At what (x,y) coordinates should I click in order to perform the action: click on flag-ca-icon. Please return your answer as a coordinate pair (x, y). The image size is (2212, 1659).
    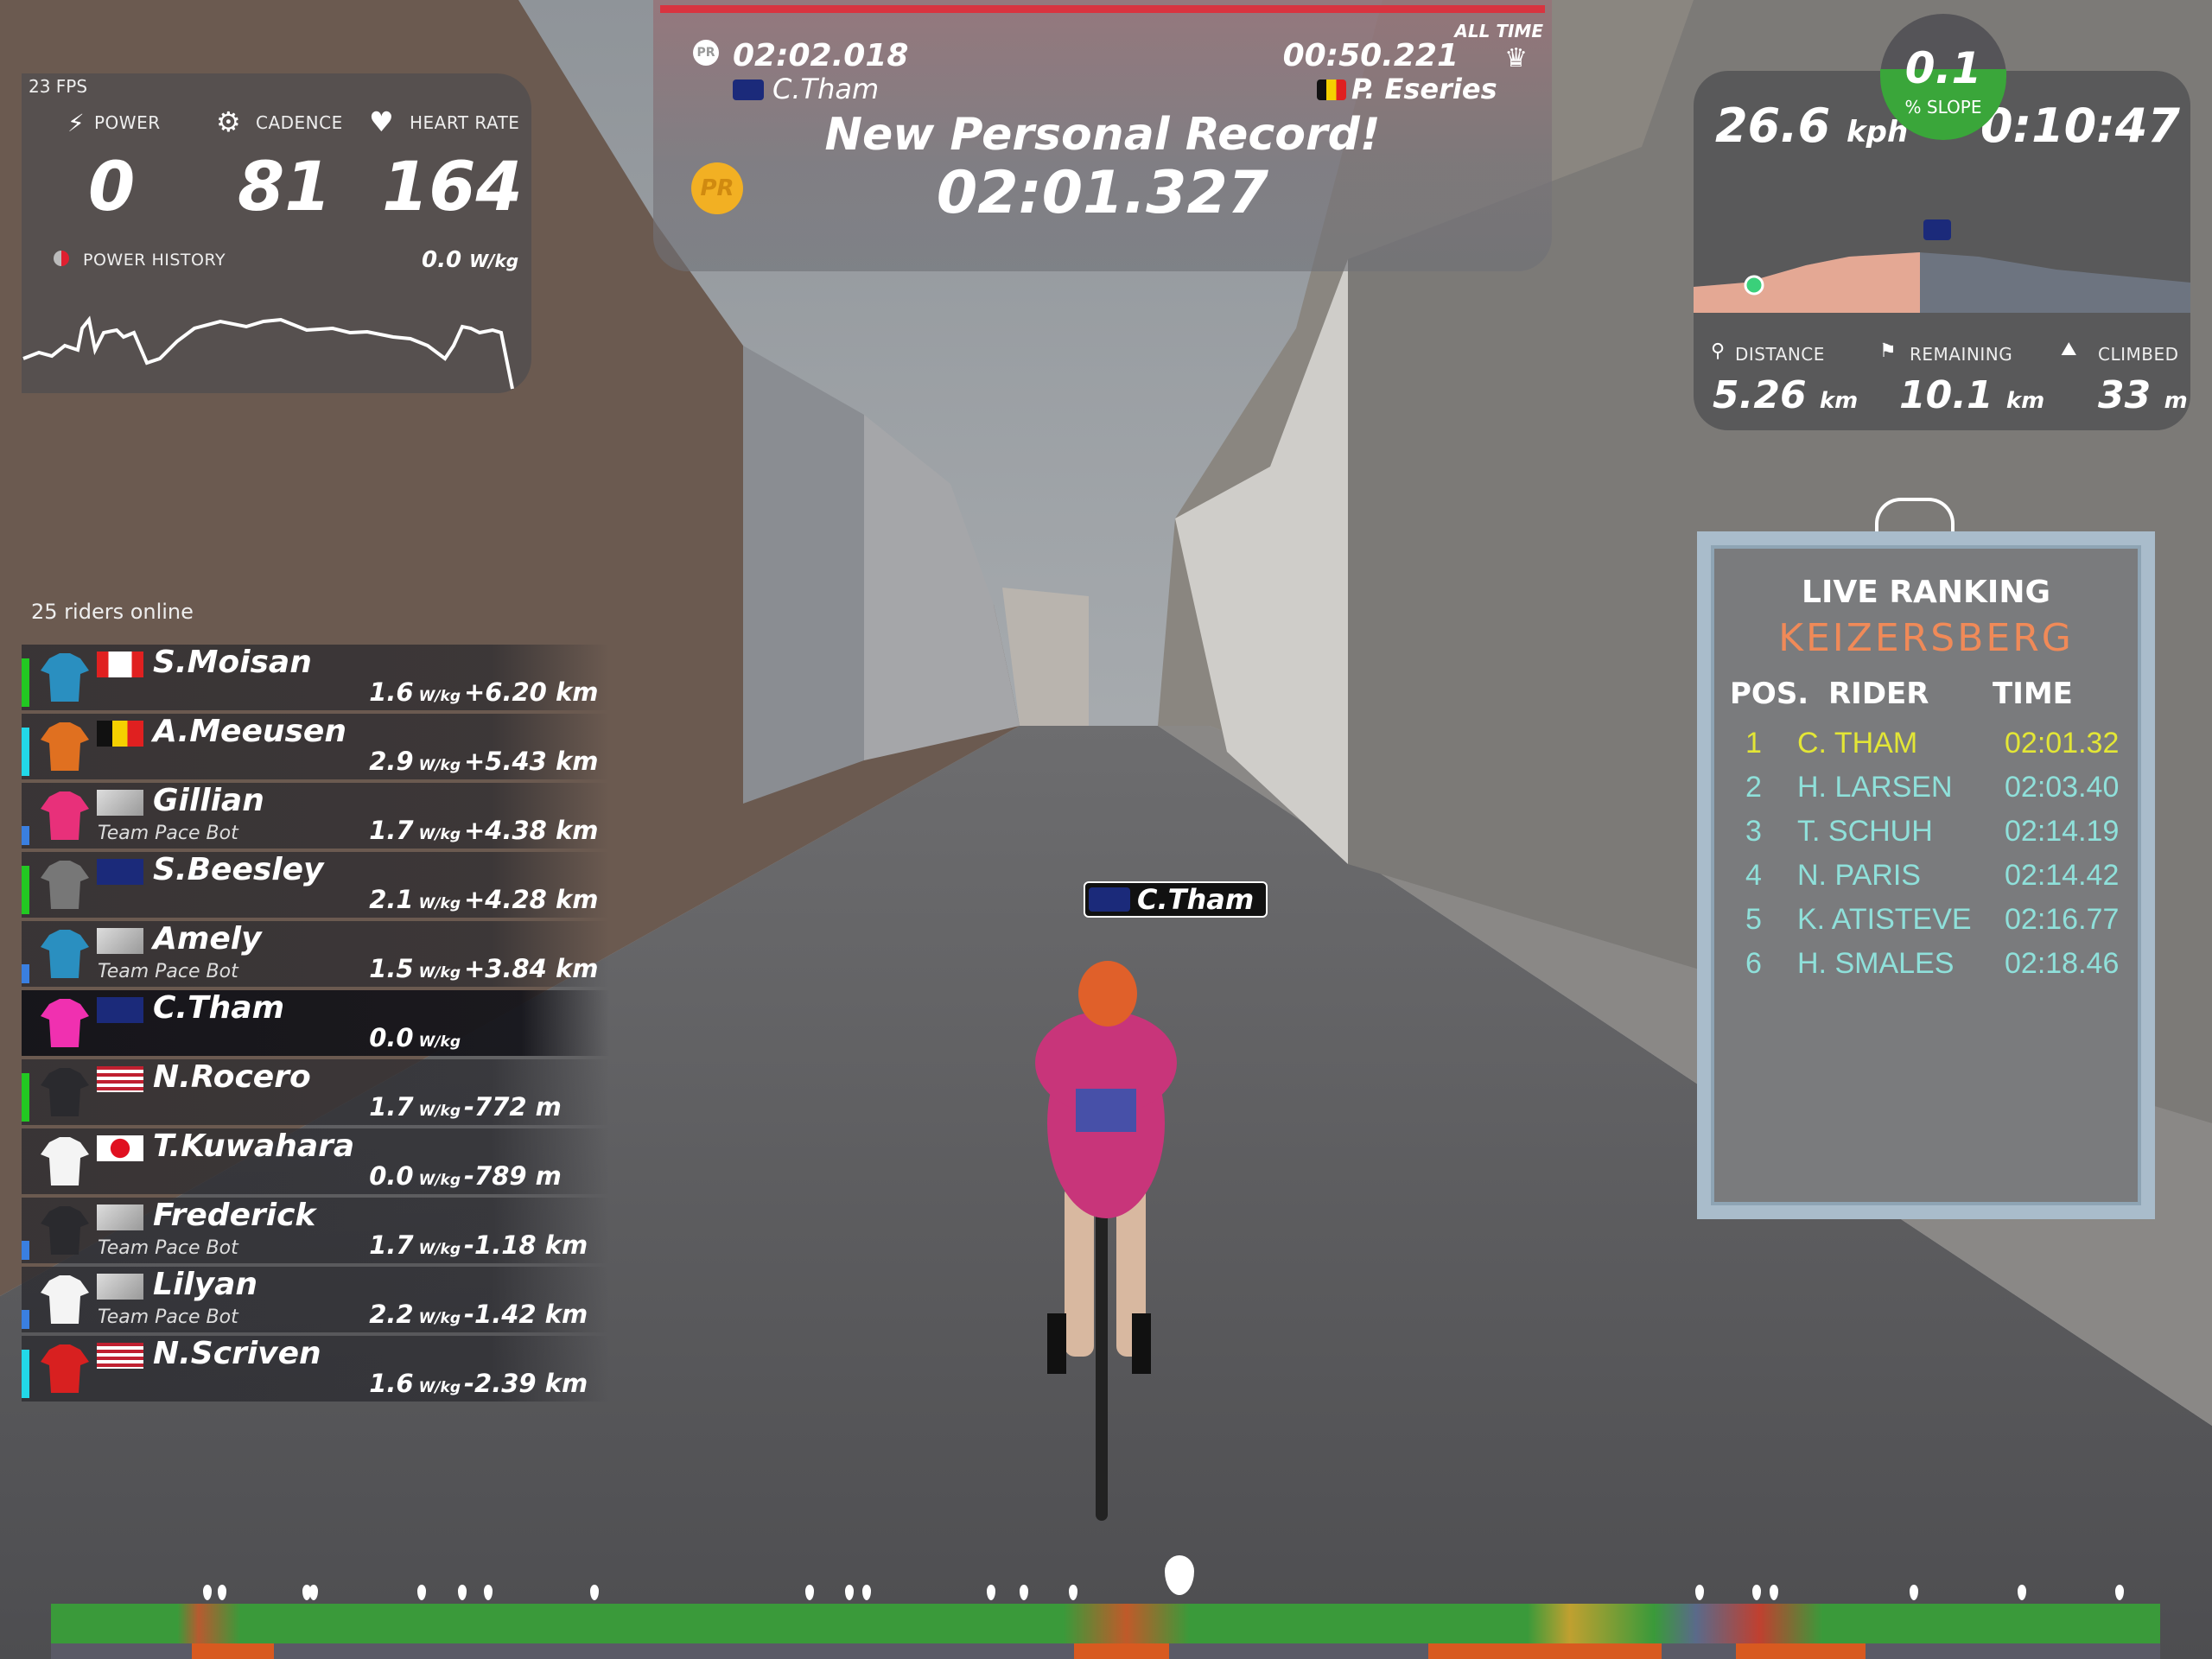
    Looking at the image, I should click on (120, 664).